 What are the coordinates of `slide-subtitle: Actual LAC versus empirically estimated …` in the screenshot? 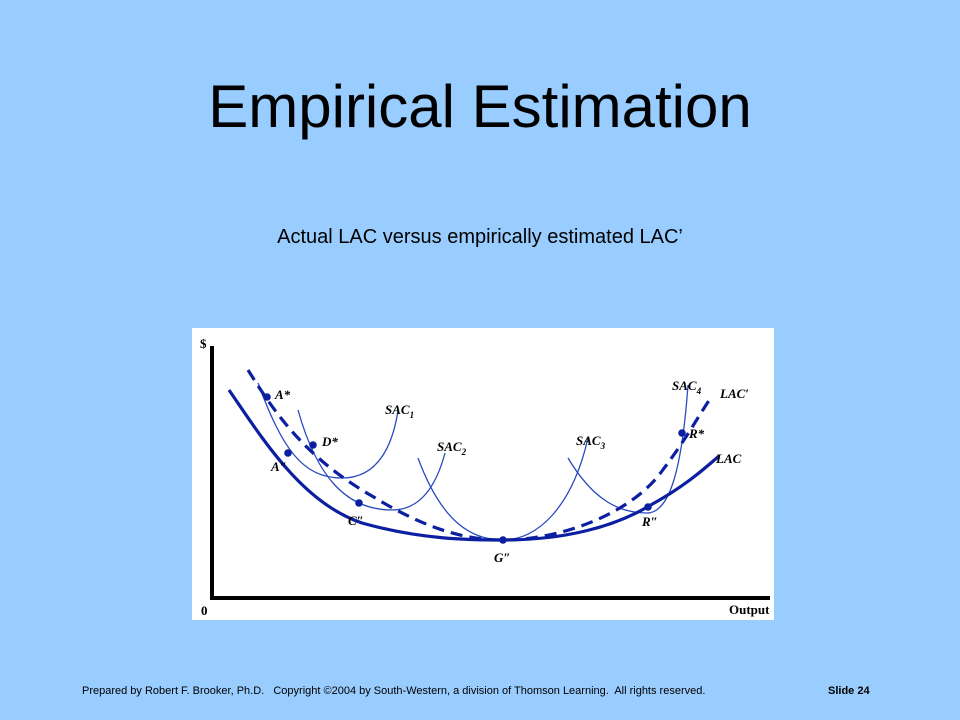 It's located at (480, 237).